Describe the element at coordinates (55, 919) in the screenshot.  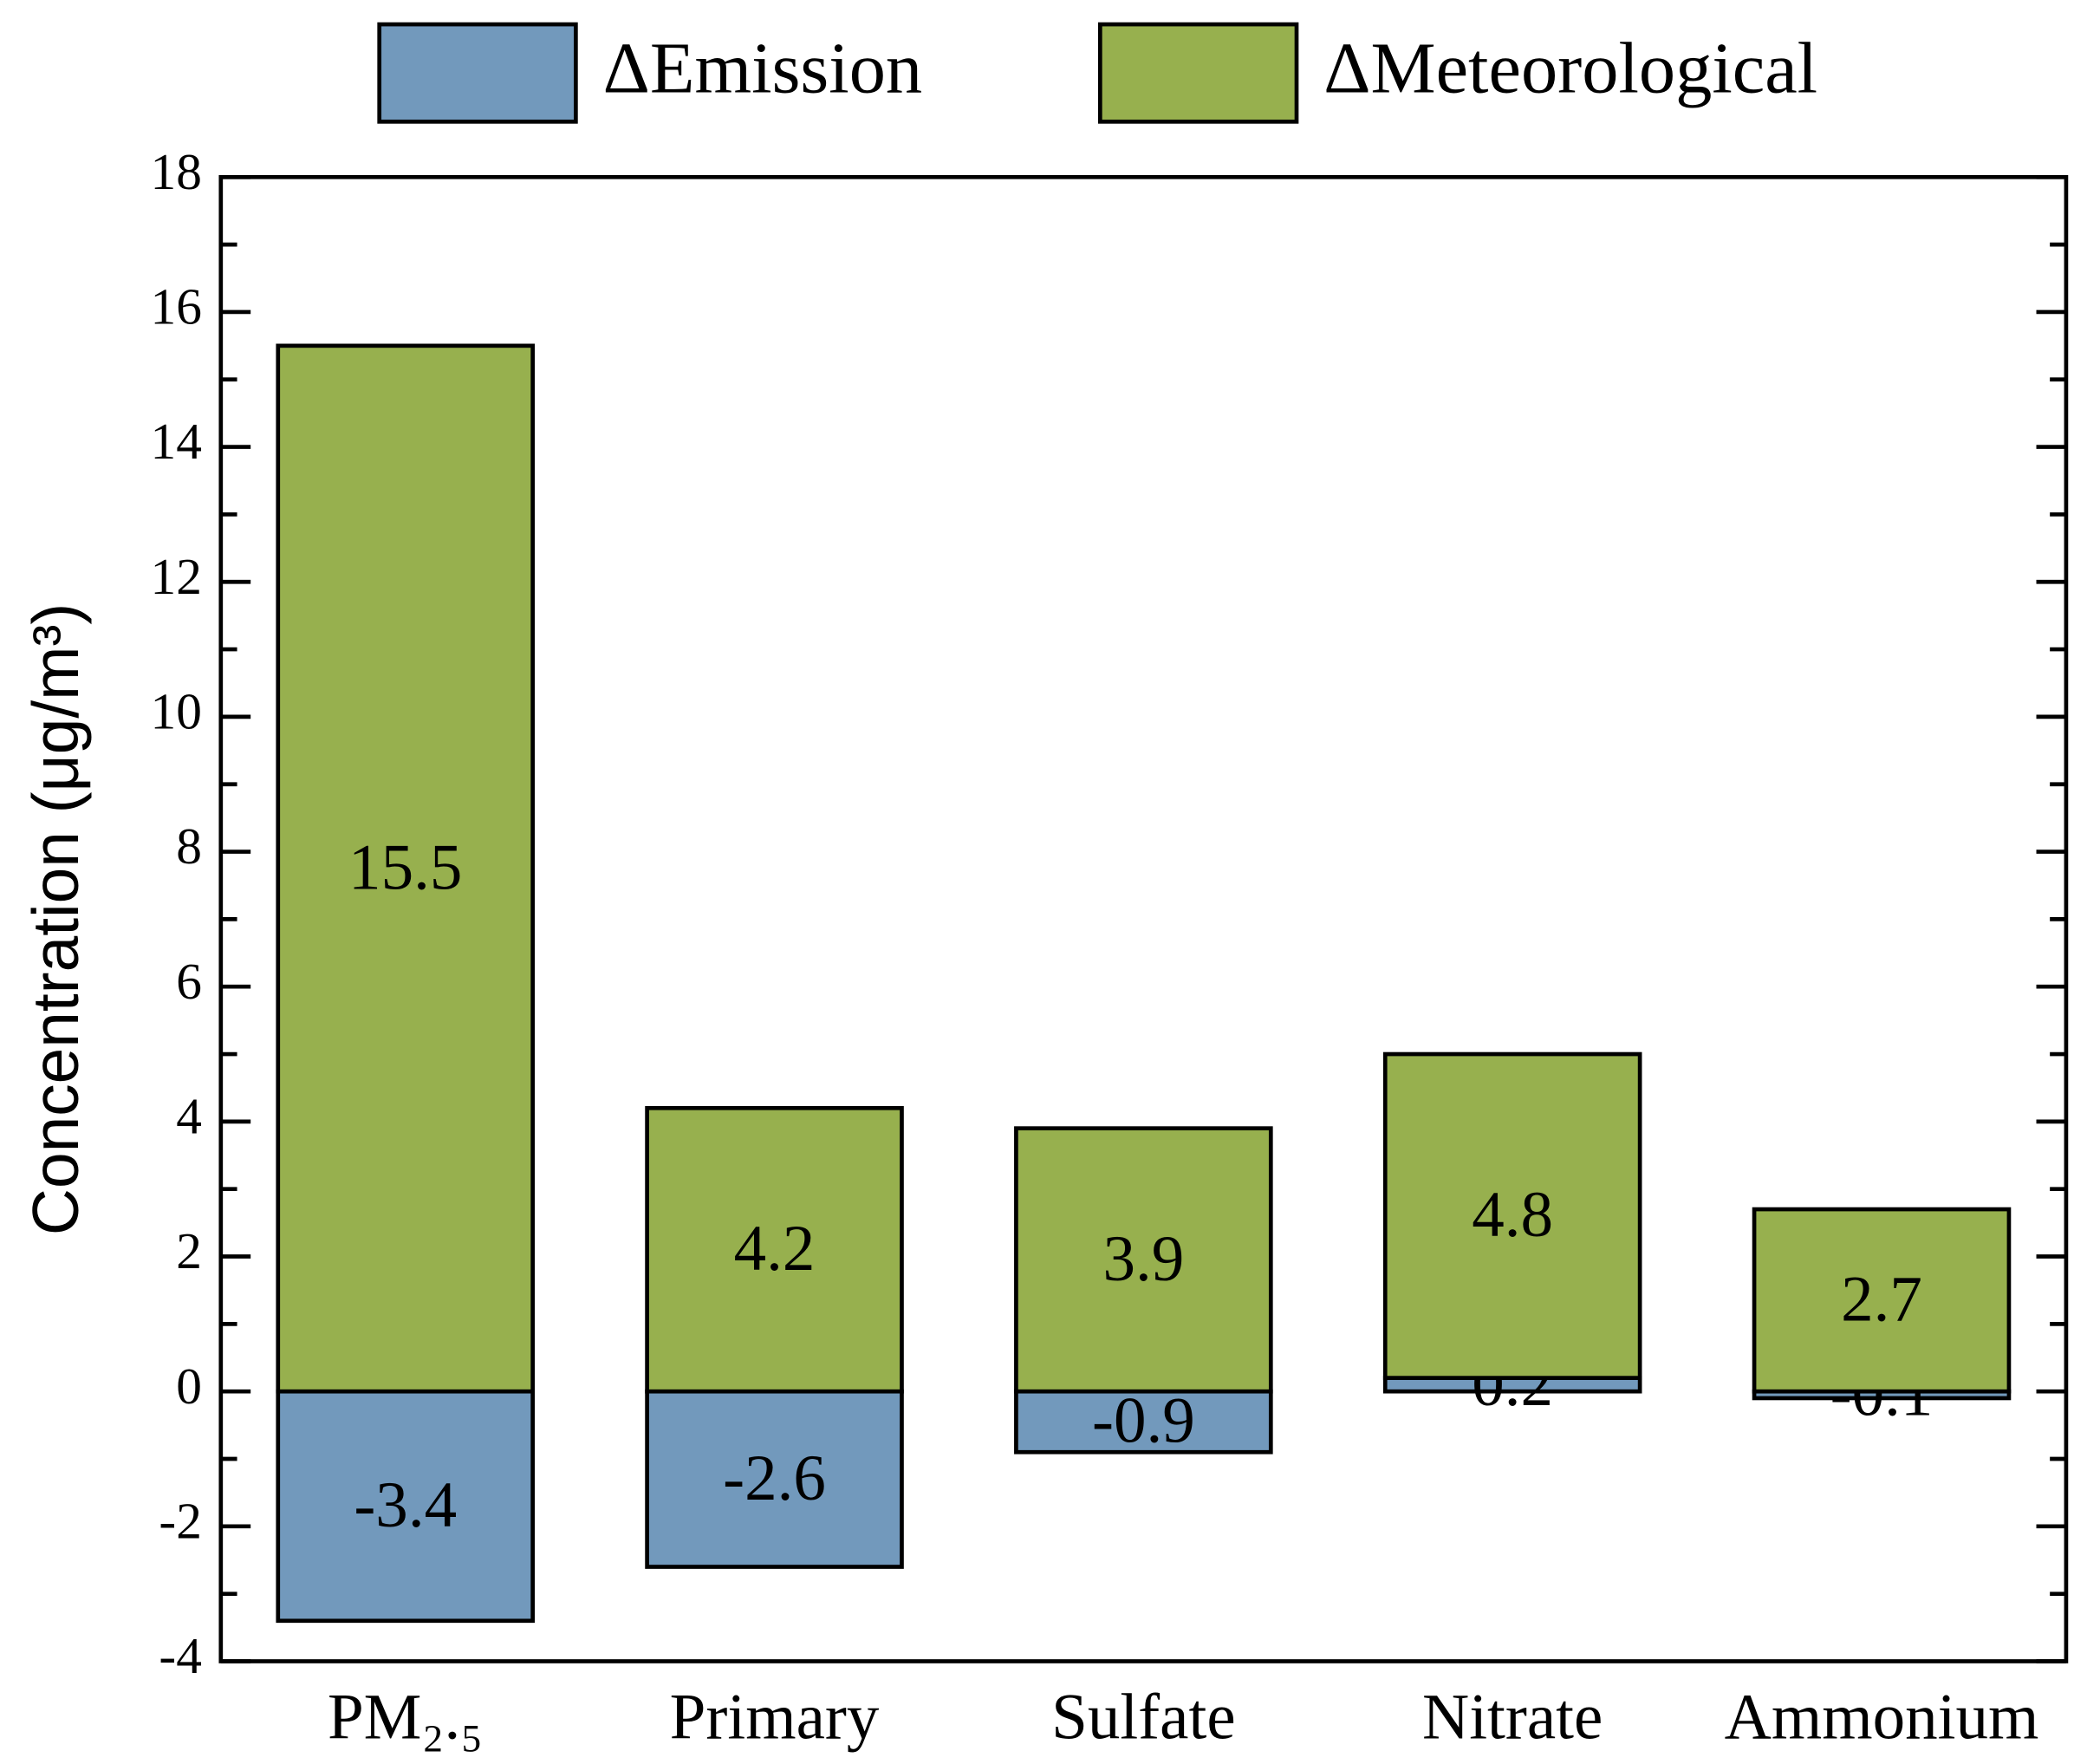
I see `y-axis-label: Concentration (μg/m³)` at that location.